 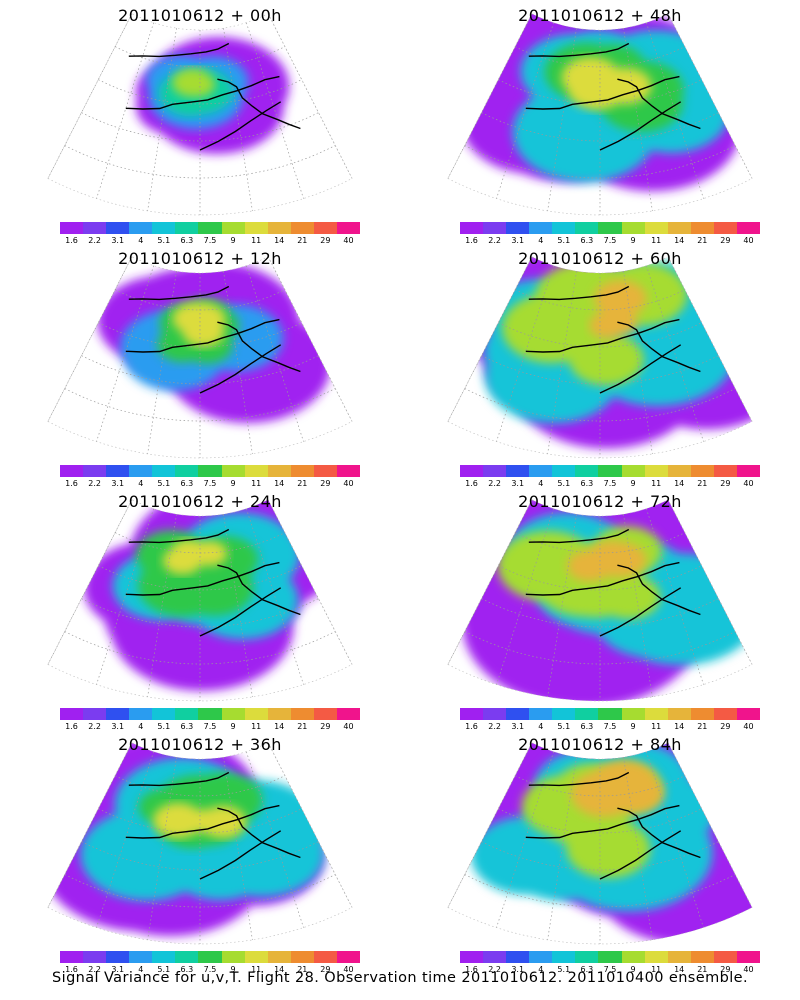 I want to click on colorbar-tick-label: 14, so click(x=279, y=726).